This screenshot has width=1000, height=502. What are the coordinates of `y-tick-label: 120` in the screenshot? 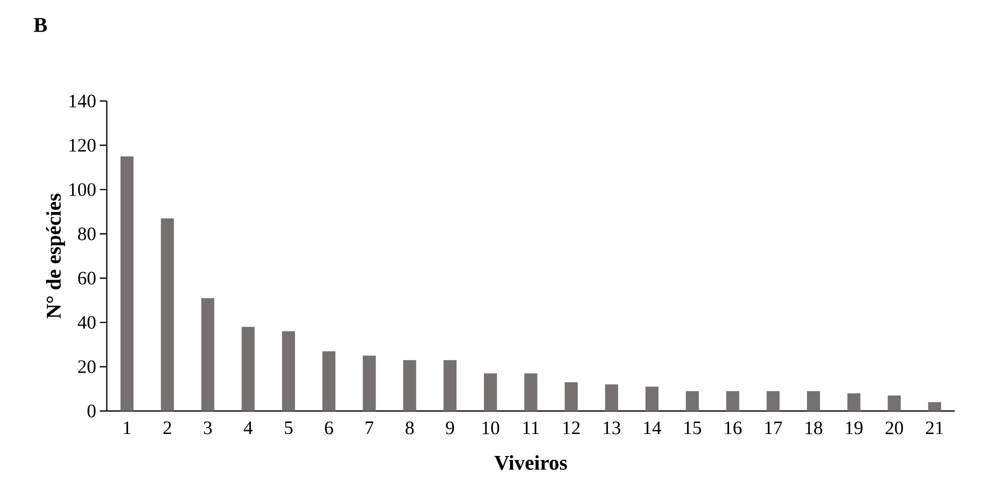 It's located at (83, 145).